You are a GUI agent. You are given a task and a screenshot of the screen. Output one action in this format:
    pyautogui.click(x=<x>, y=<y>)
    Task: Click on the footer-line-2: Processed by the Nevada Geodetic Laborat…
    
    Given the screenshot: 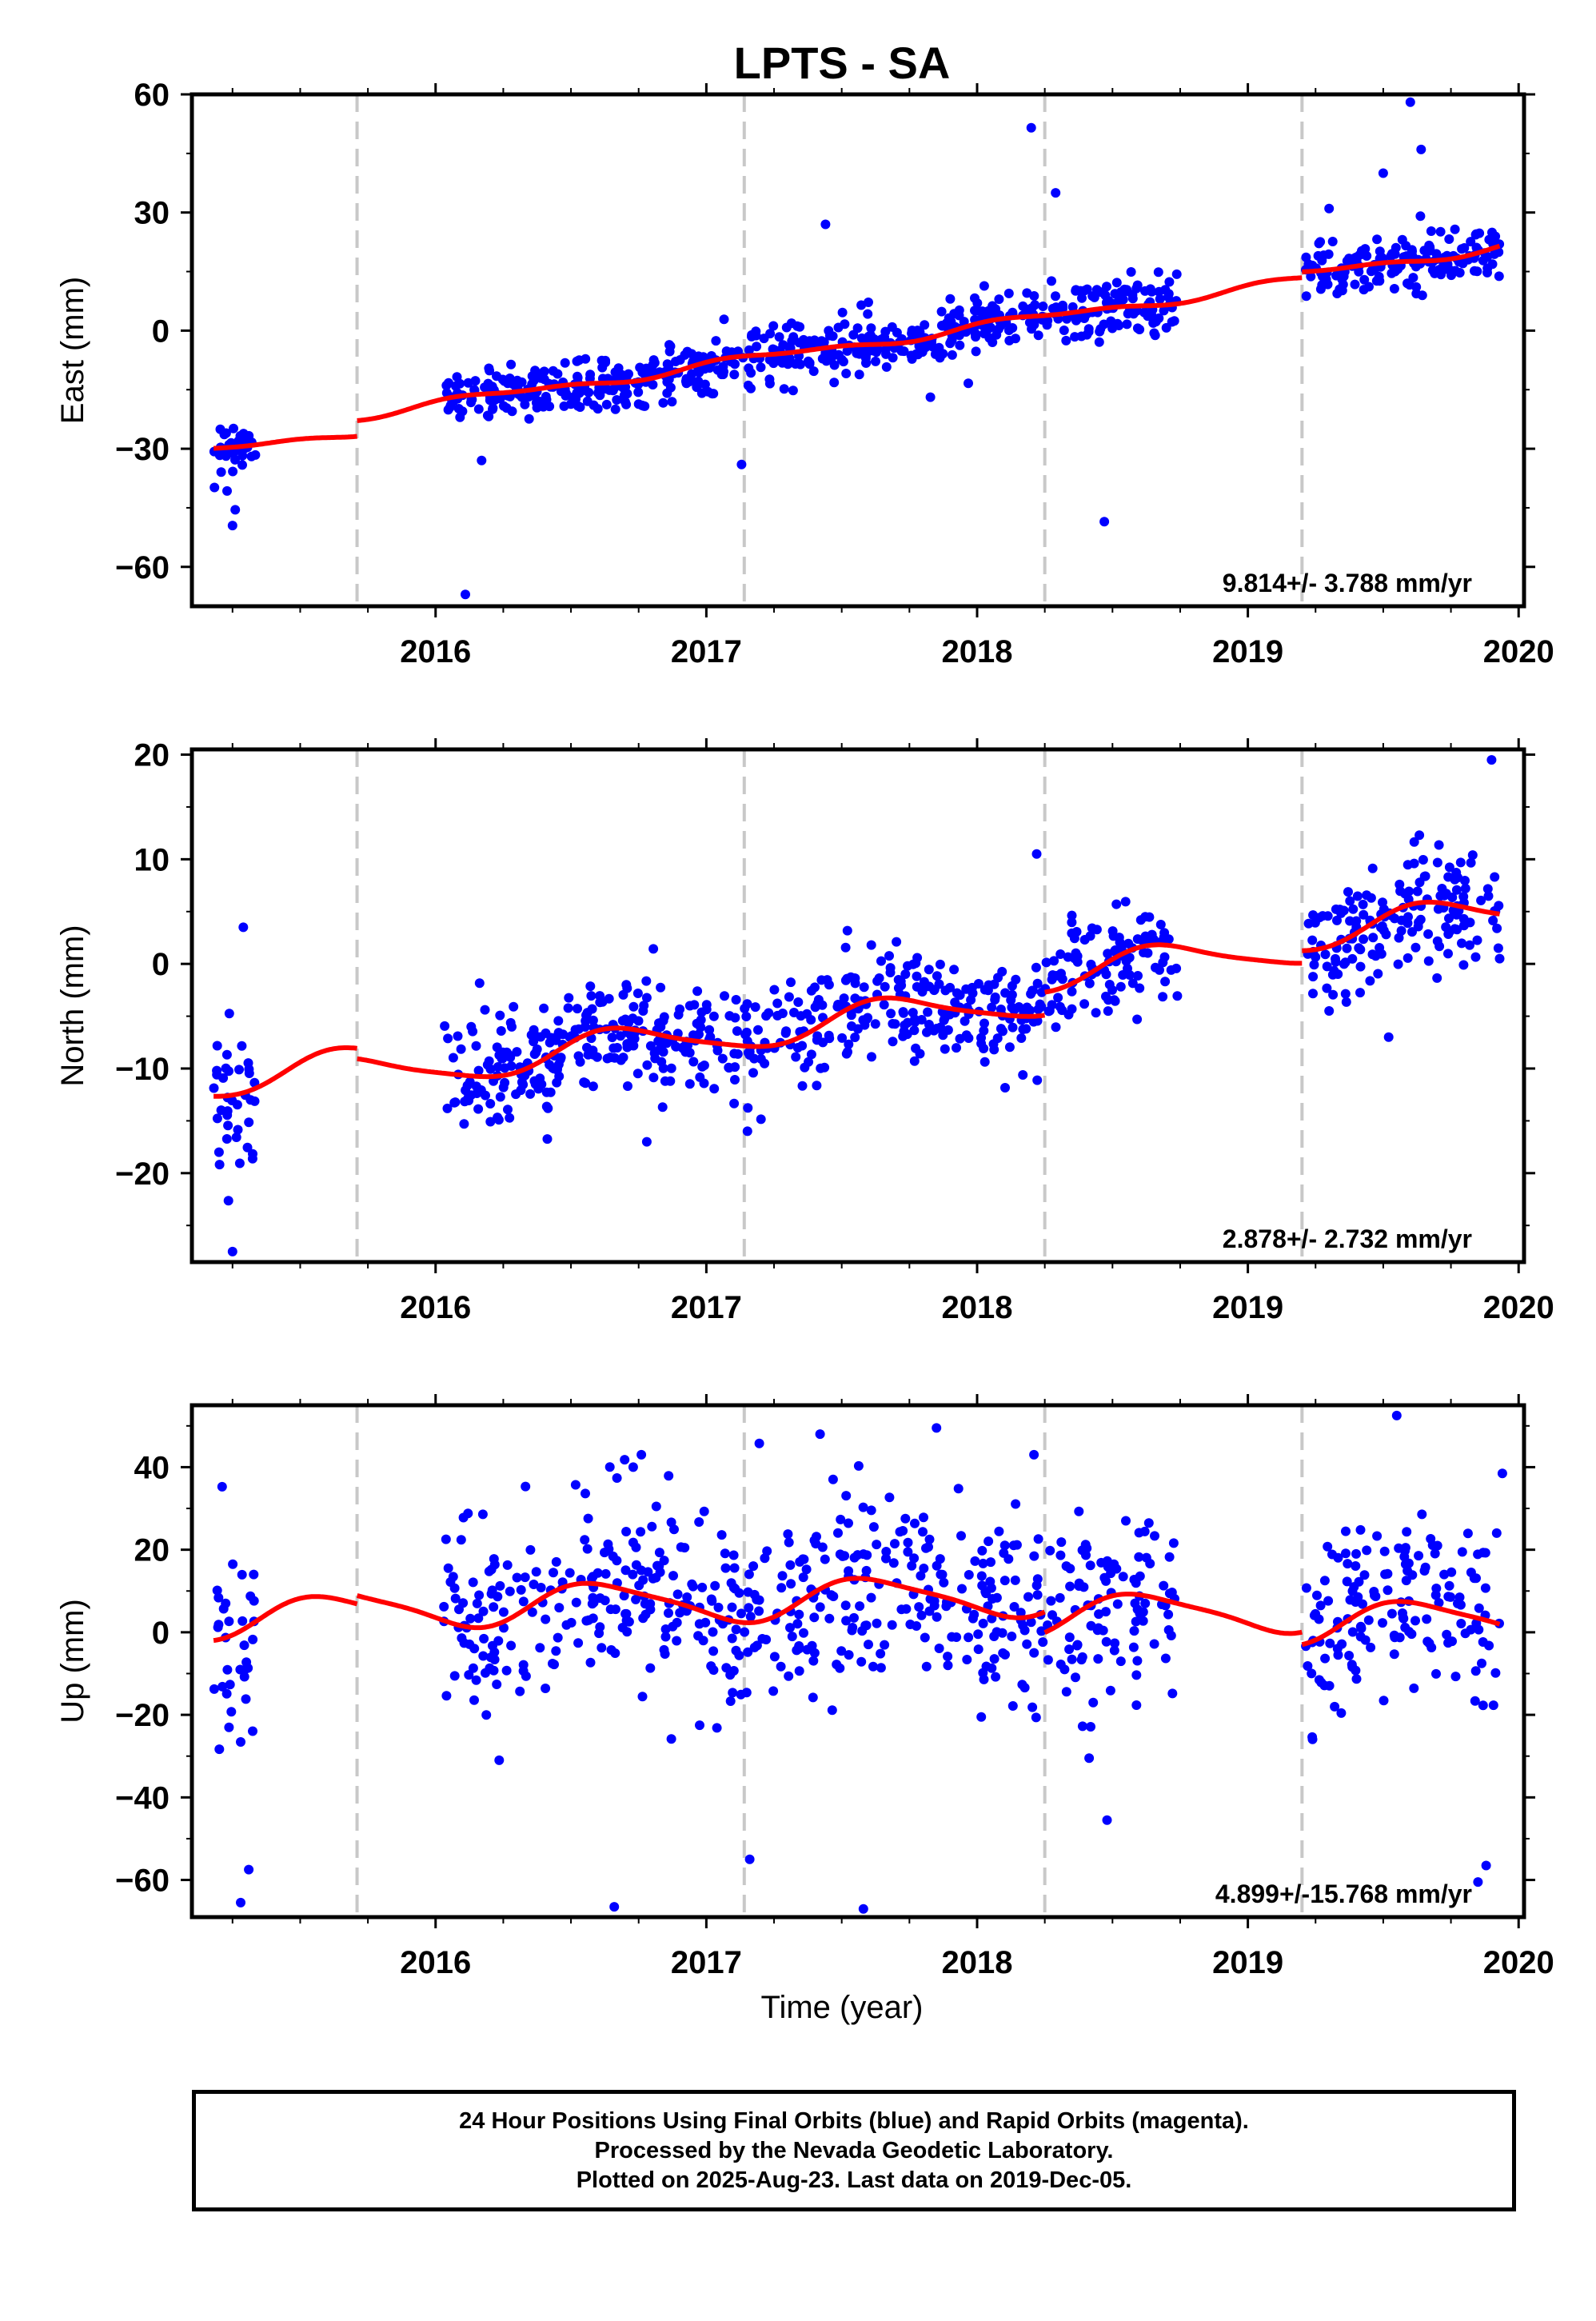 What is the action you would take?
    pyautogui.click(x=854, y=2150)
    